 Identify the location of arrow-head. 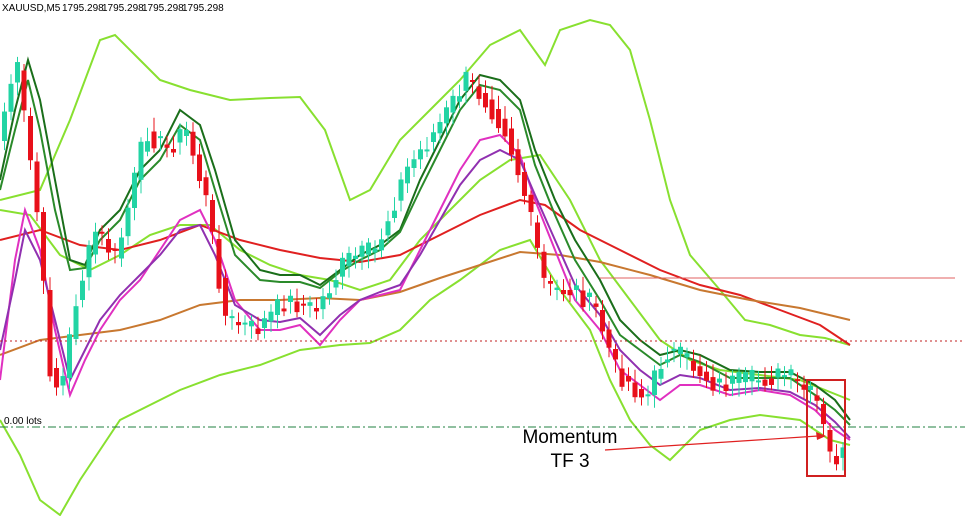
(821, 436).